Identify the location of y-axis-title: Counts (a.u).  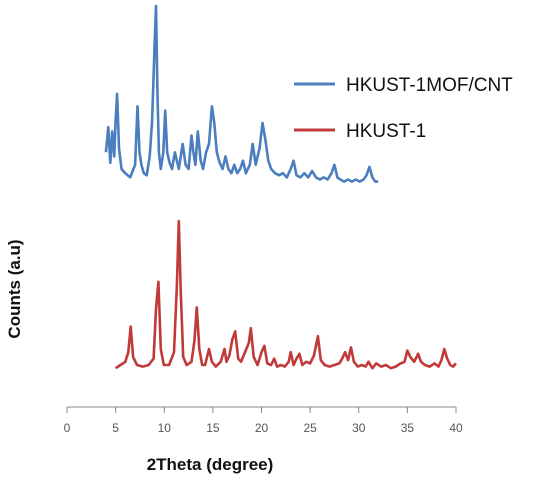
(14, 288).